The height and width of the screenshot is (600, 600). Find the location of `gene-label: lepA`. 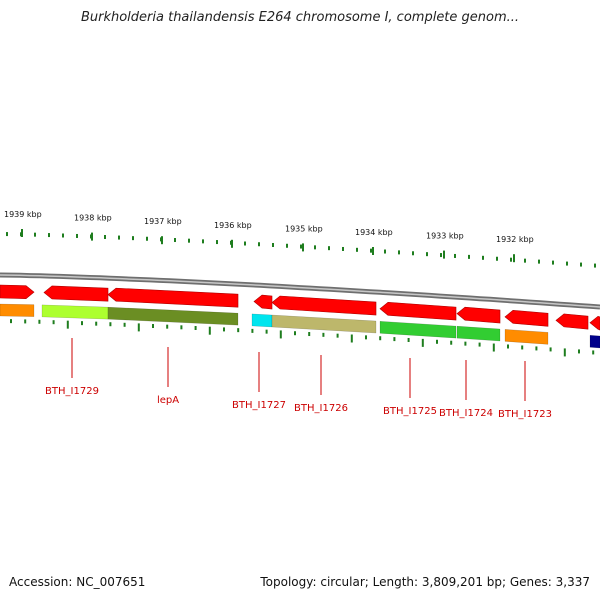

gene-label: lepA is located at coordinates (168, 400).